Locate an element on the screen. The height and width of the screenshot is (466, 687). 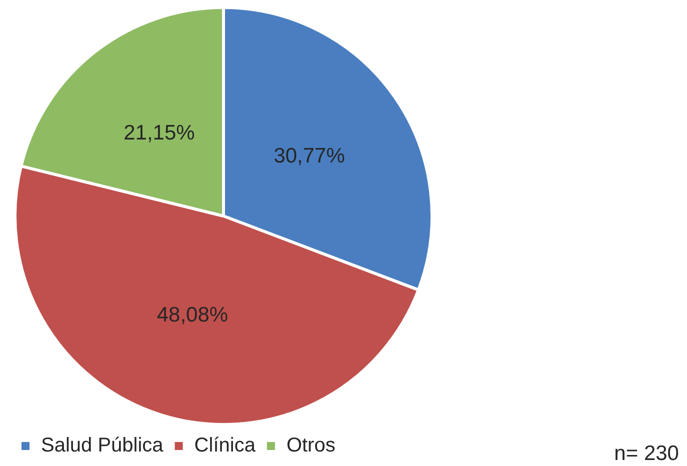
legend-label: Clínica is located at coordinates (225, 445).